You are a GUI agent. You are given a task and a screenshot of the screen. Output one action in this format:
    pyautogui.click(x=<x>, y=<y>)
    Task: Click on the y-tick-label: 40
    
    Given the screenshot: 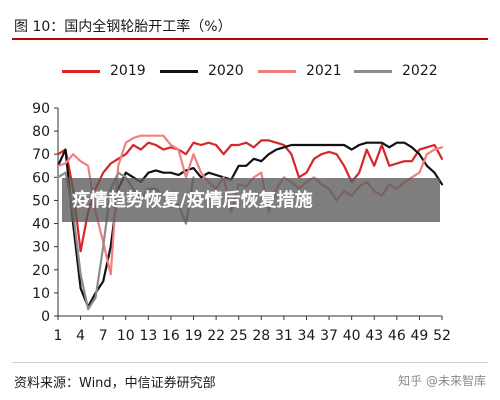 What is the action you would take?
    pyautogui.click(x=41, y=225)
    